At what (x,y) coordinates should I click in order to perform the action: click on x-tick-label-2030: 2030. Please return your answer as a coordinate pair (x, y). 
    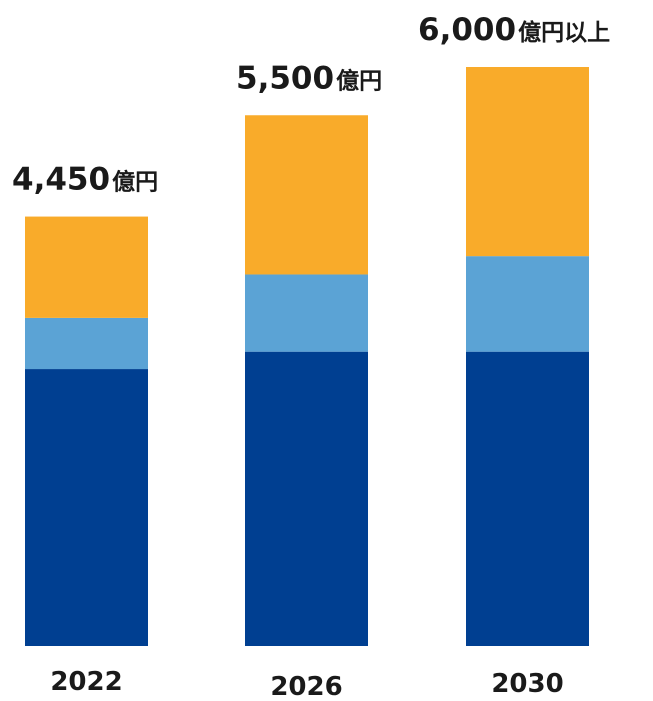
    Looking at the image, I should click on (527, 684).